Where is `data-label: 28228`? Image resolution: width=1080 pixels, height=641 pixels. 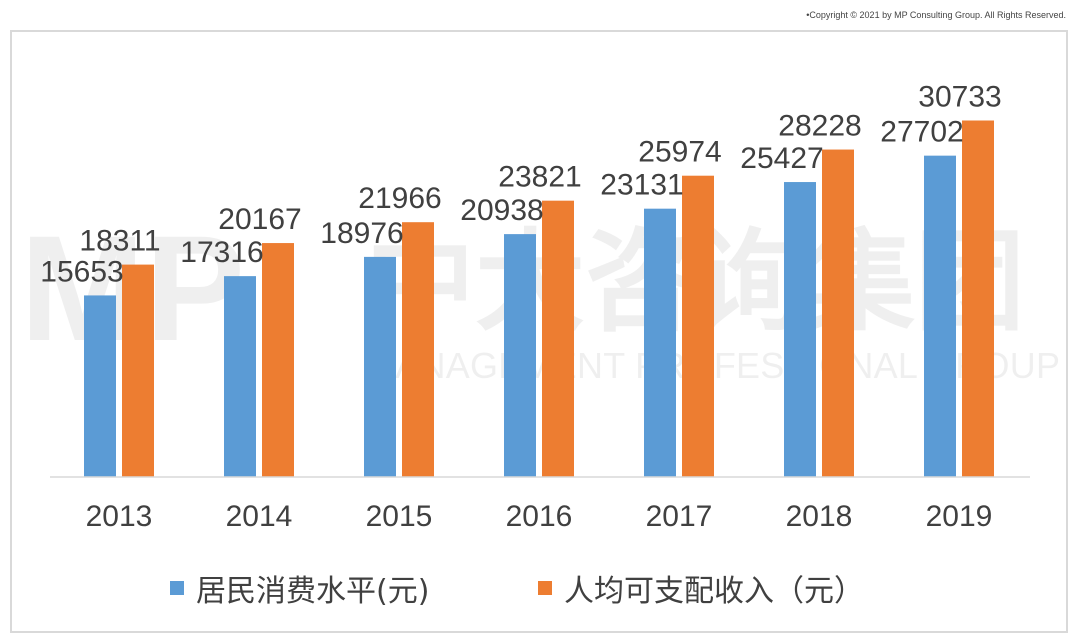 data-label: 28228 is located at coordinates (819, 126).